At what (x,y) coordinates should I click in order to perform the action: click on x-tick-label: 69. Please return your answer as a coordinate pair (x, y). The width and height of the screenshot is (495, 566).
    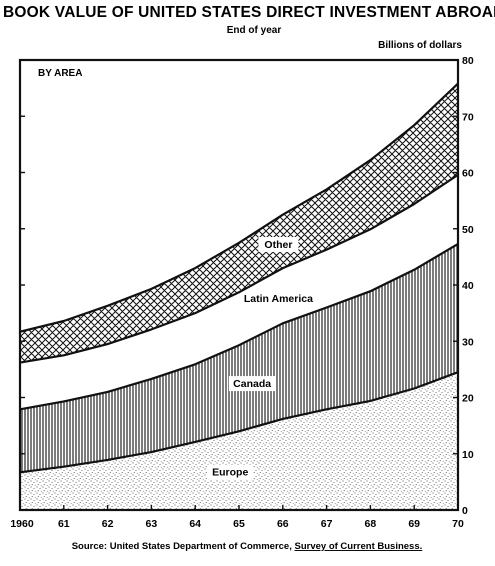
    Looking at the image, I should click on (414, 524).